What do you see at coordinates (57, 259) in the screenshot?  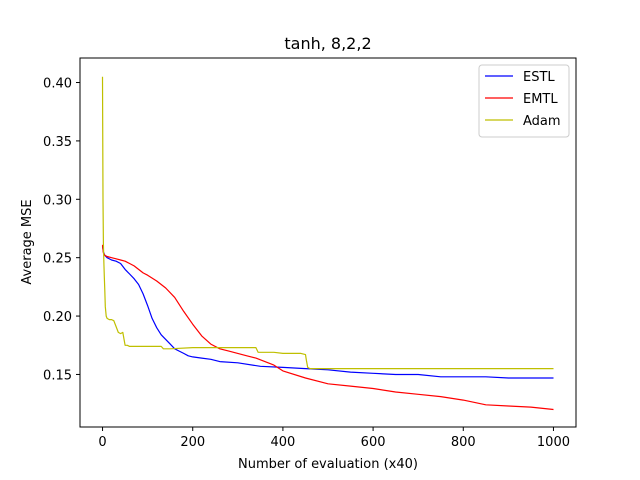 I see `y-tick-label: 0.25` at bounding box center [57, 259].